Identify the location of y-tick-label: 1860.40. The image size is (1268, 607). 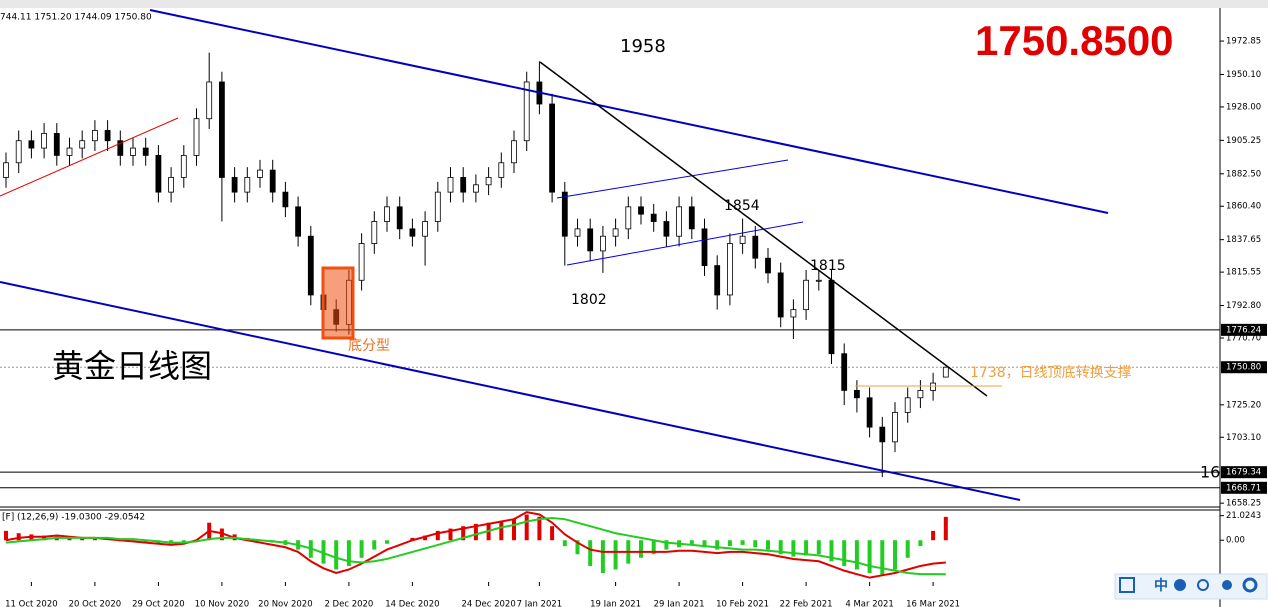
(1243, 207).